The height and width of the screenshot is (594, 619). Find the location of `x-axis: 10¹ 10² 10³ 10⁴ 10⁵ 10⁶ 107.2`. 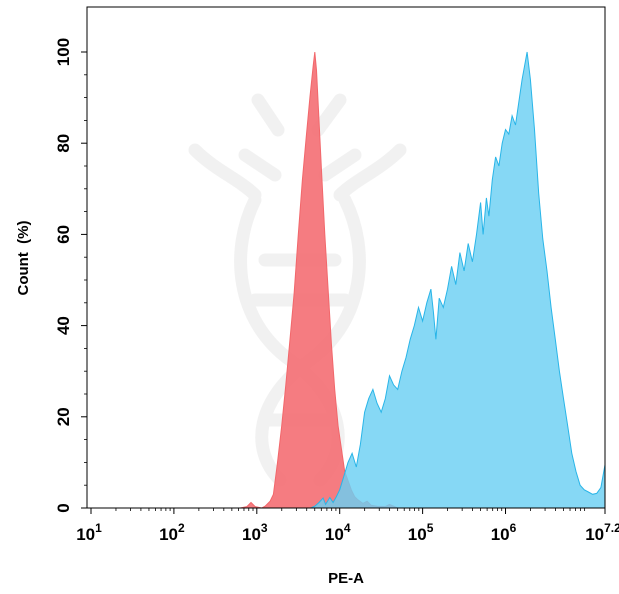

x-axis: 10¹ 10² 10³ 10⁴ 10⁵ 10⁶ 107.2 is located at coordinates (347, 526).